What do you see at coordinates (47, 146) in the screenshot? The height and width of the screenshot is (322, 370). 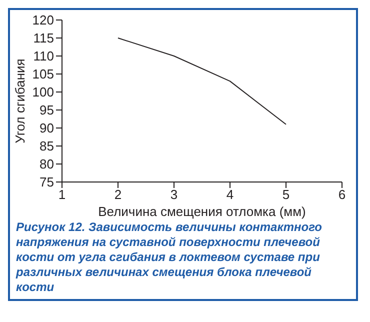 I see `y-tick-label: 85` at bounding box center [47, 146].